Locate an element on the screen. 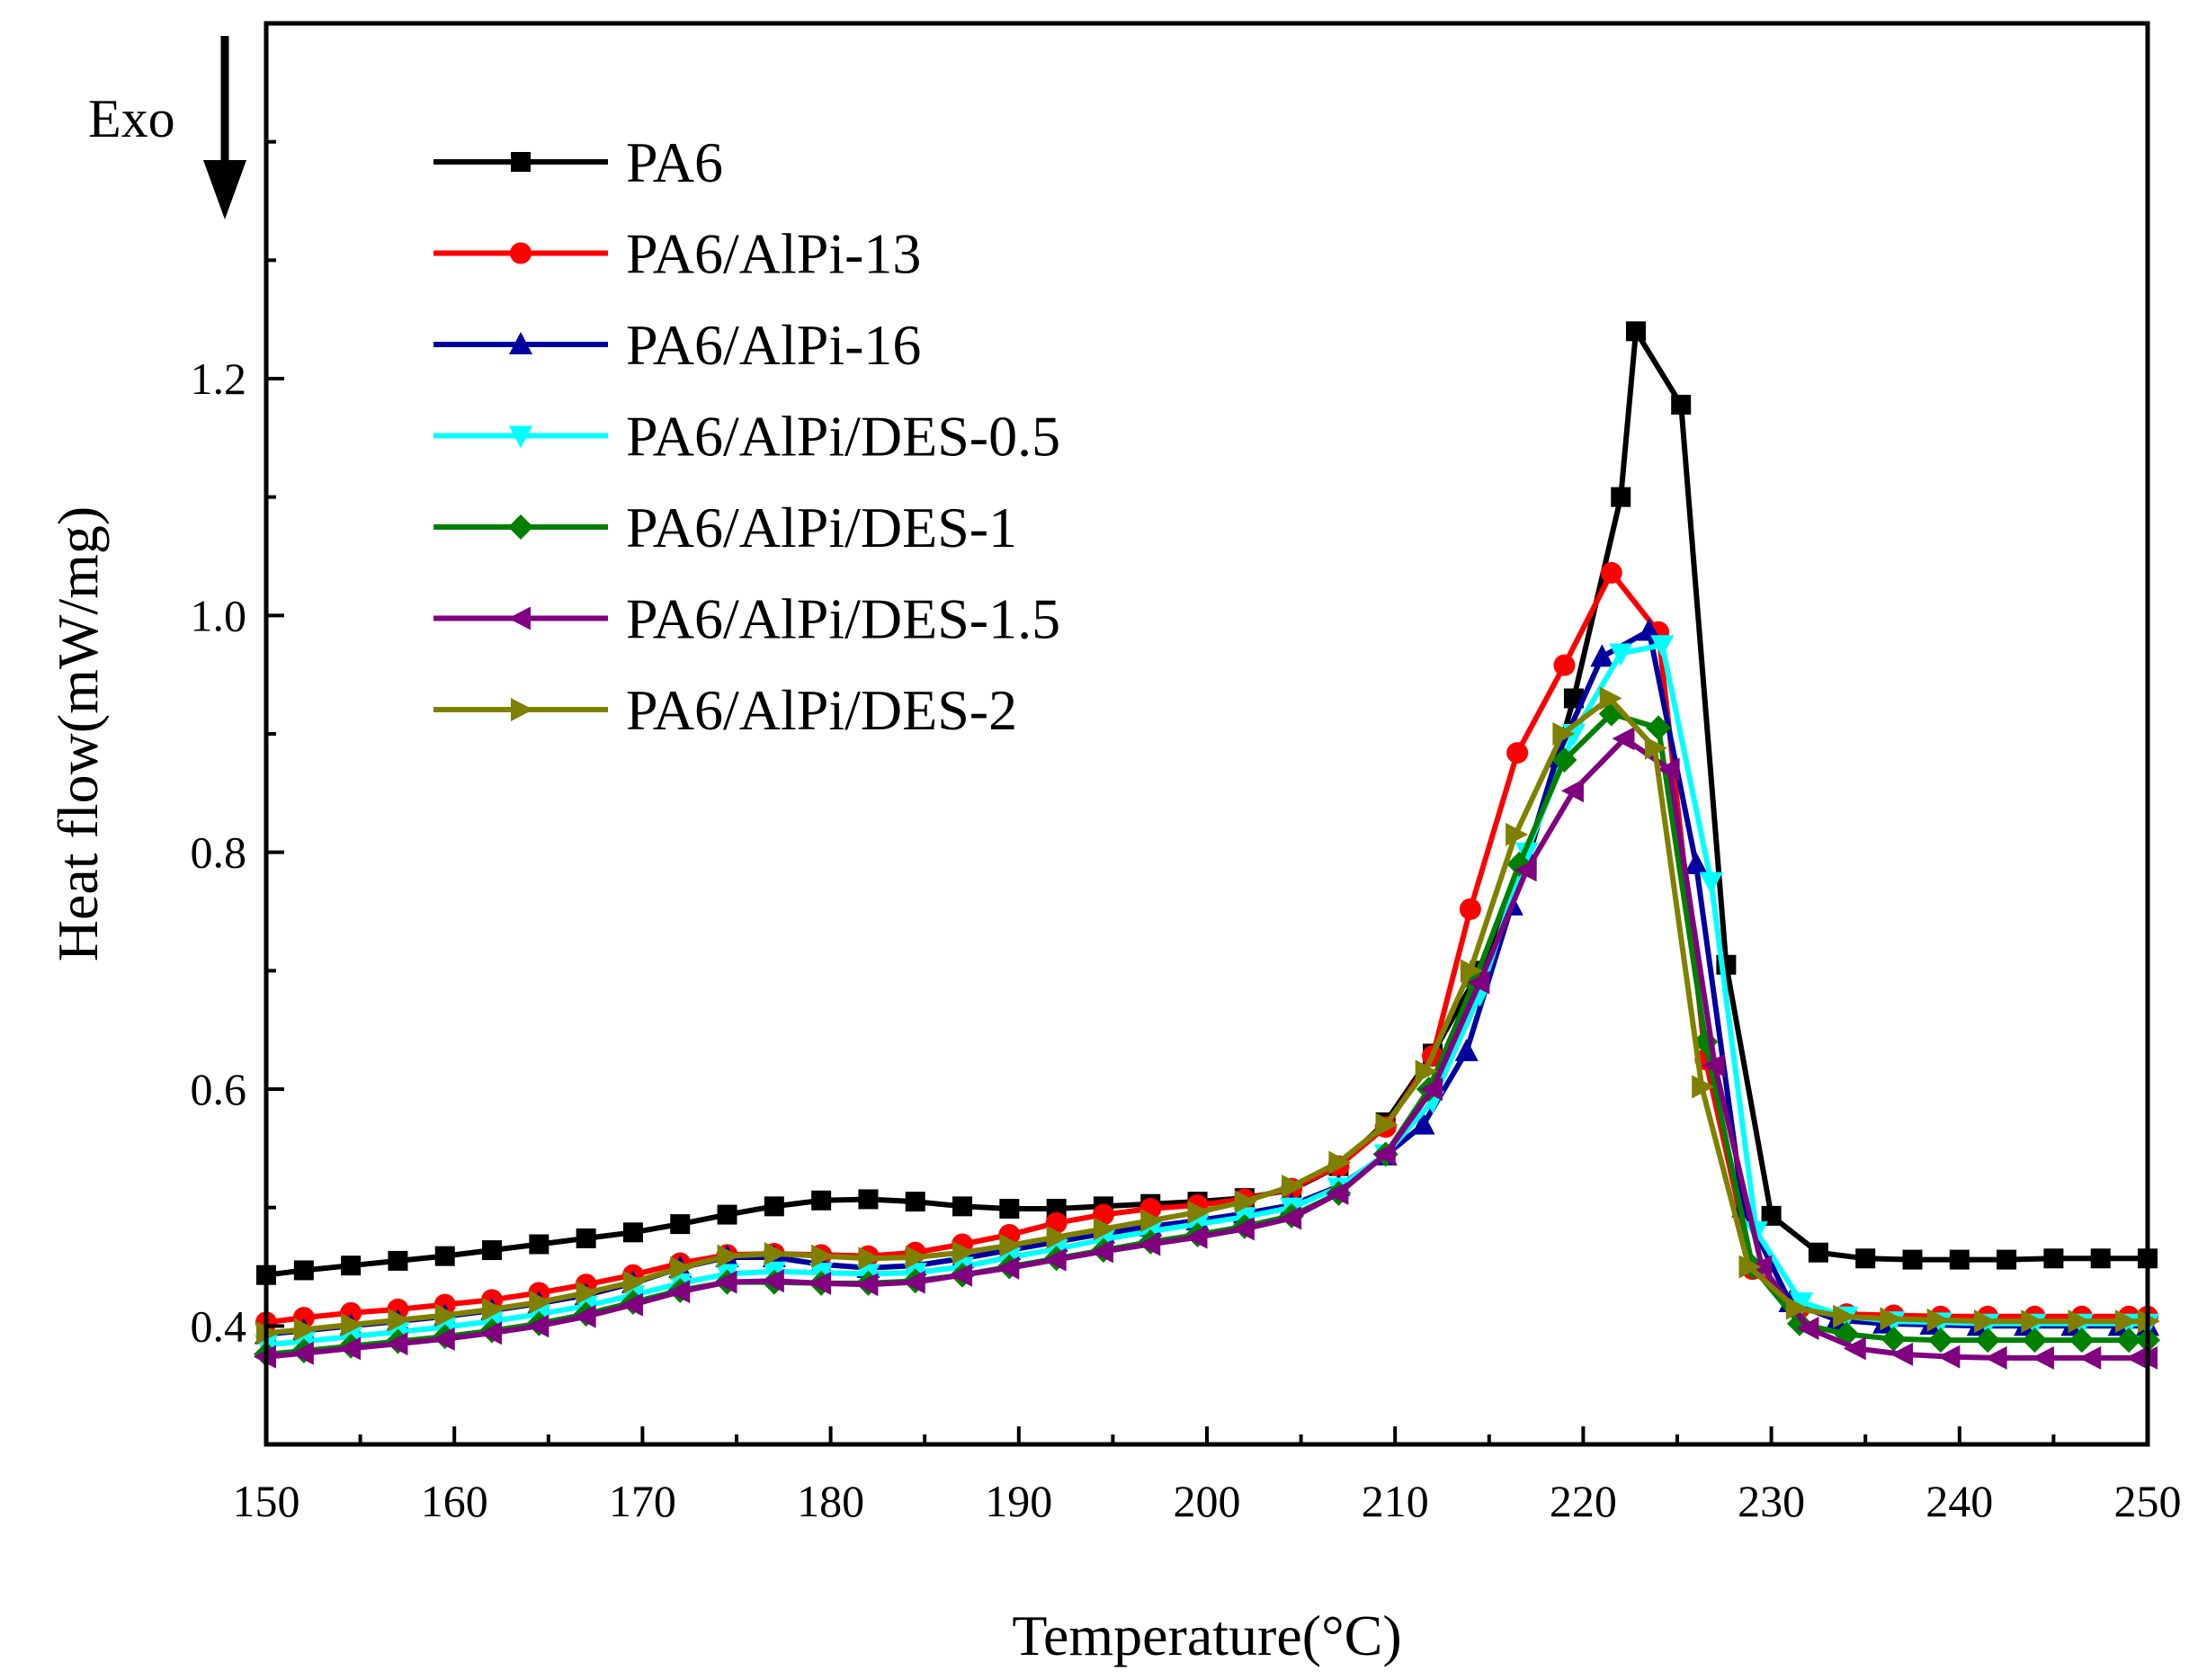  legend-label: PA6 is located at coordinates (674, 162).